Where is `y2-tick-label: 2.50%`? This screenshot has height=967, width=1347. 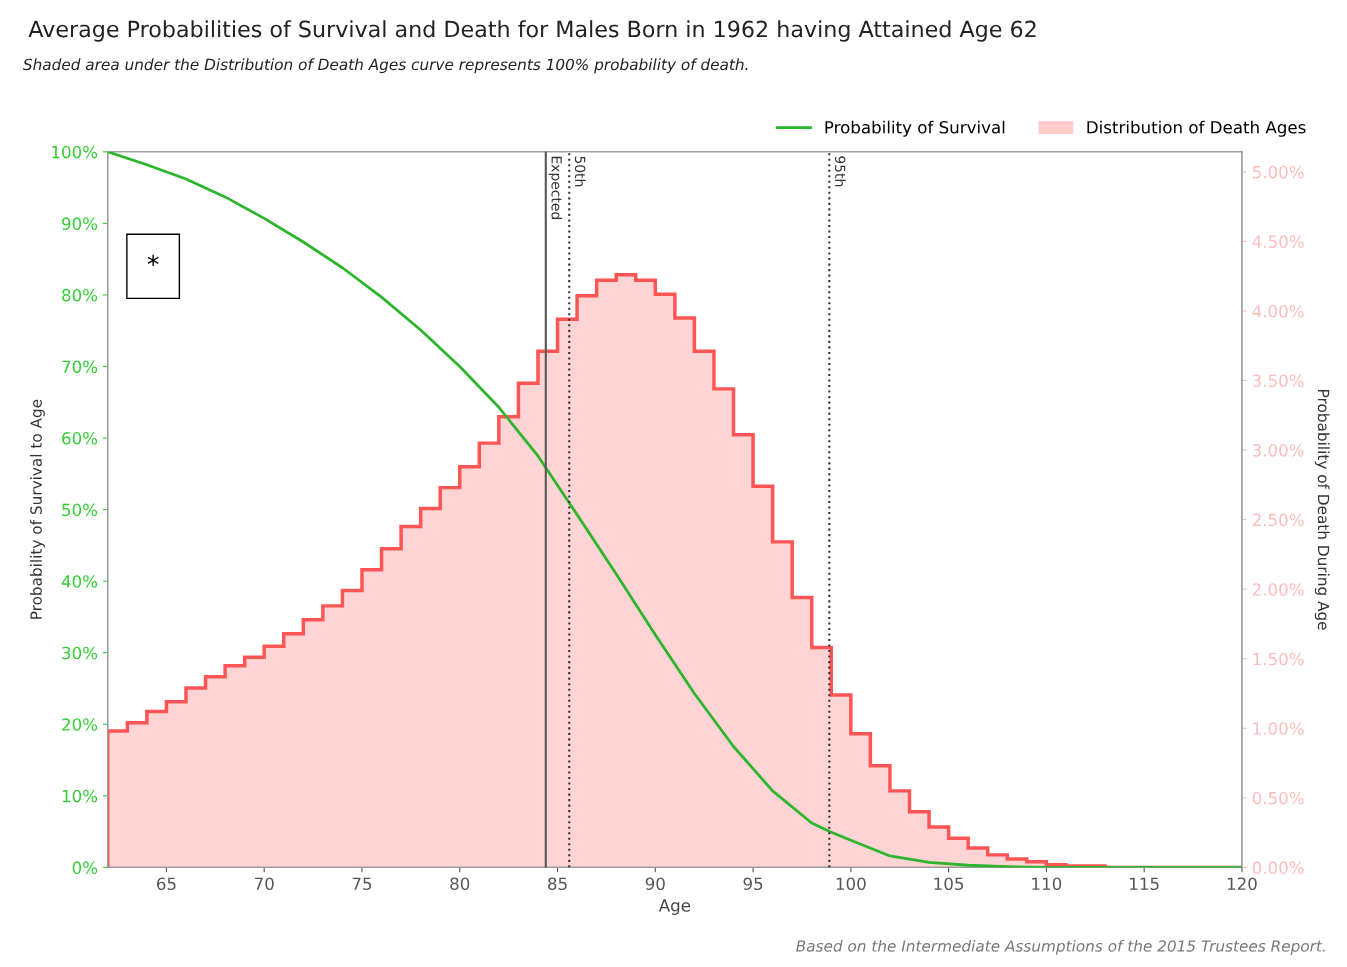 y2-tick-label: 2.50% is located at coordinates (1278, 520).